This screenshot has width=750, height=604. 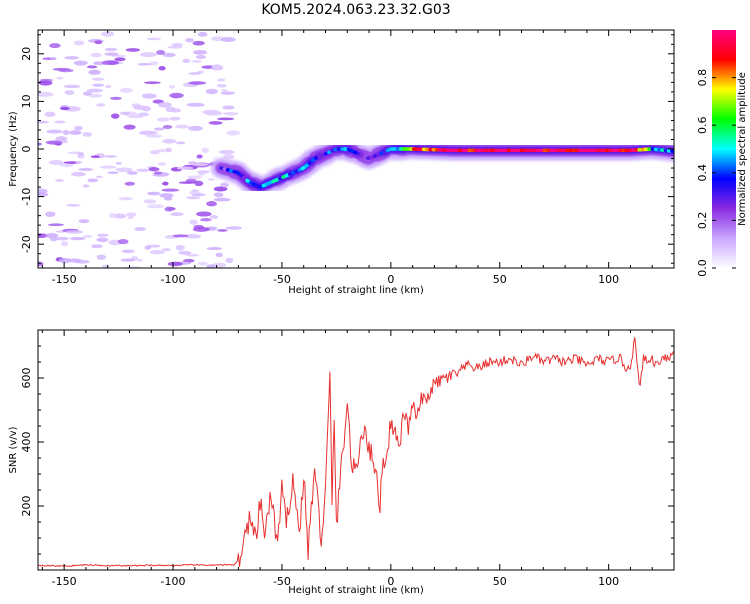 I want to click on spectrogram-x-tick-label: 50, so click(x=500, y=279).